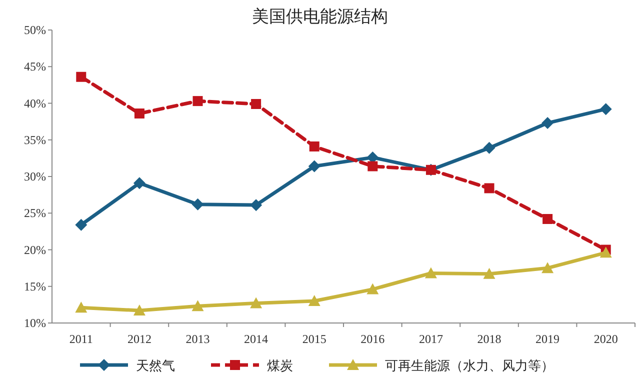  Describe the element at coordinates (35, 177) in the screenshot. I see `y-tick-label: 30%` at that location.